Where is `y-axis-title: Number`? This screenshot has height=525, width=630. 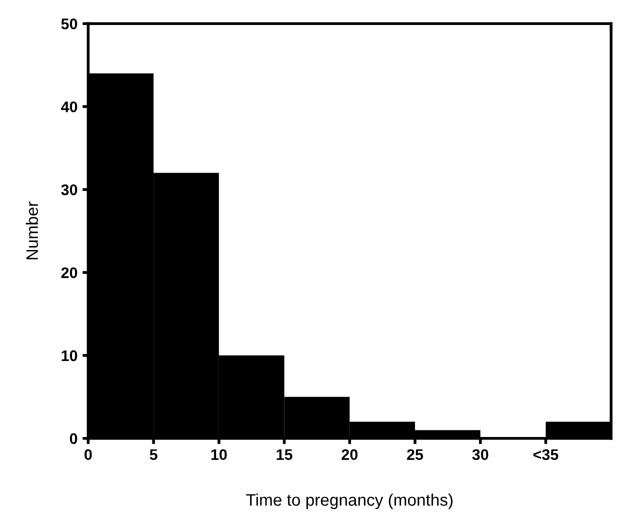
y-axis-title: Number is located at coordinates (32, 231).